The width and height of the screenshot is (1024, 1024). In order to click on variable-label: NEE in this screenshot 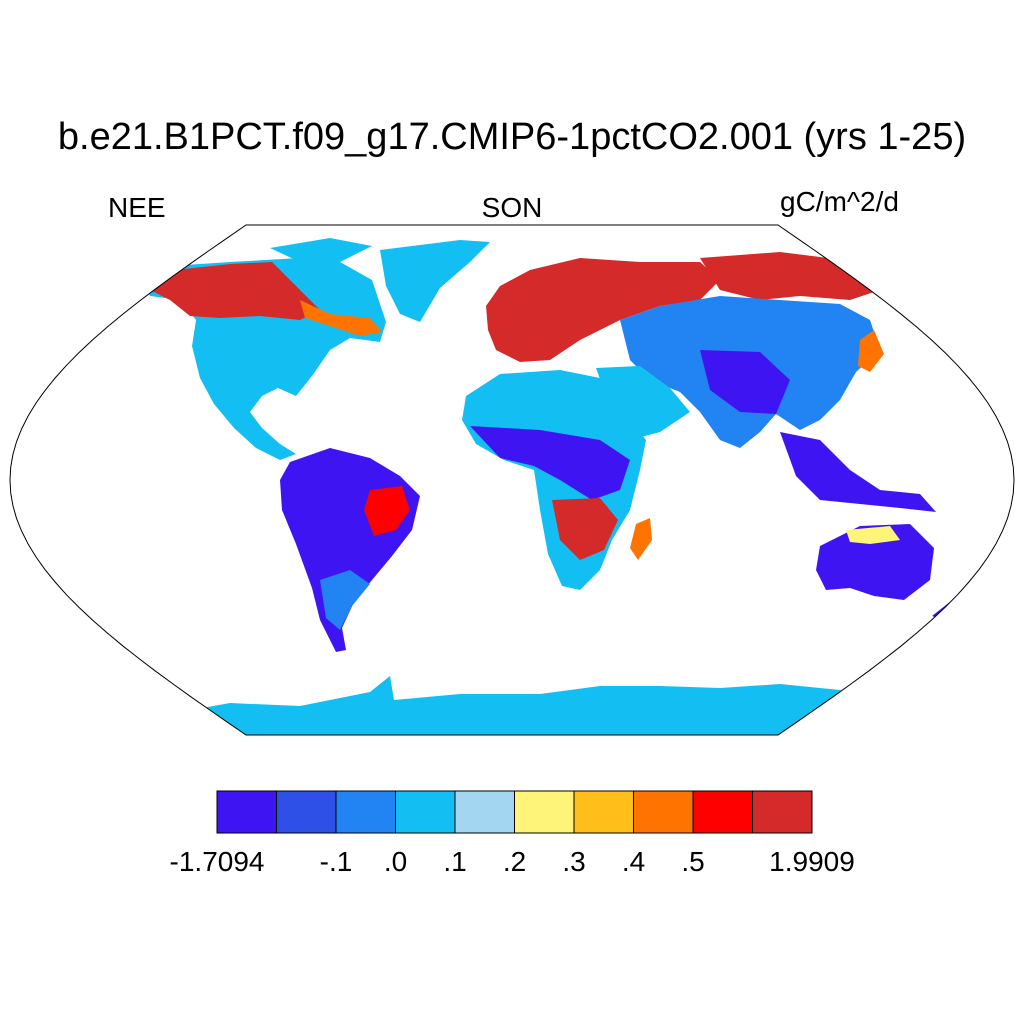, I will do `click(137, 207)`.